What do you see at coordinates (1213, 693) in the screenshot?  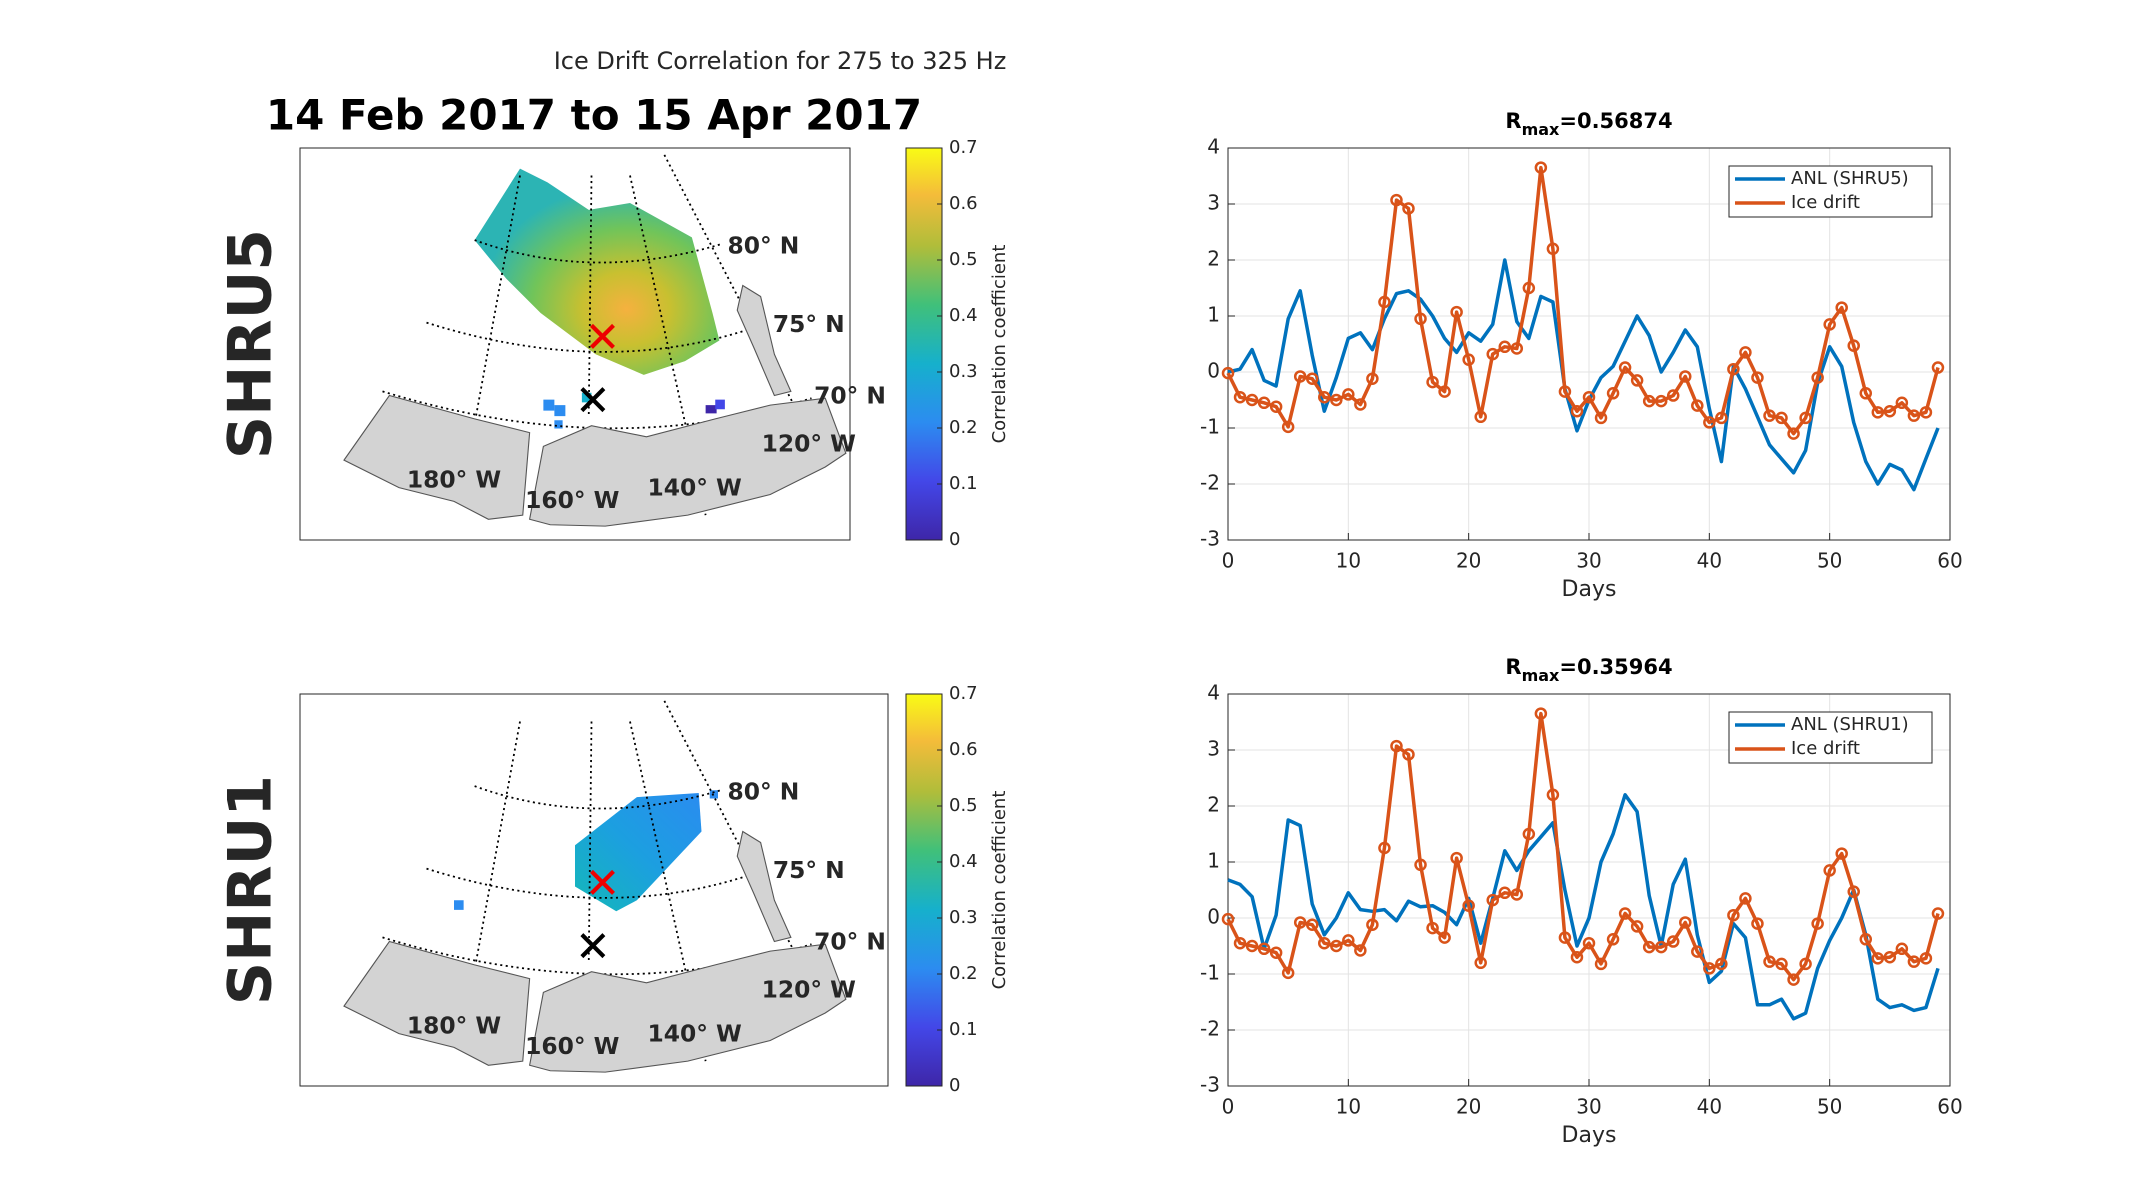 I see `y-tick-label: 4` at bounding box center [1213, 693].